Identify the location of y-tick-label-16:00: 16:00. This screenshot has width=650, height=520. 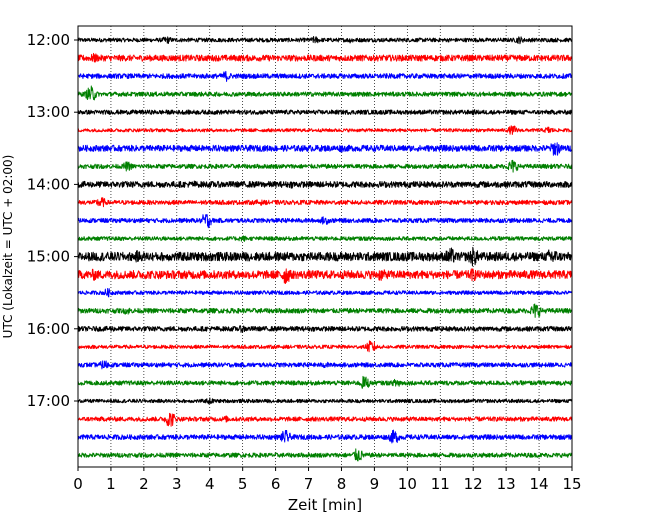
(48, 329).